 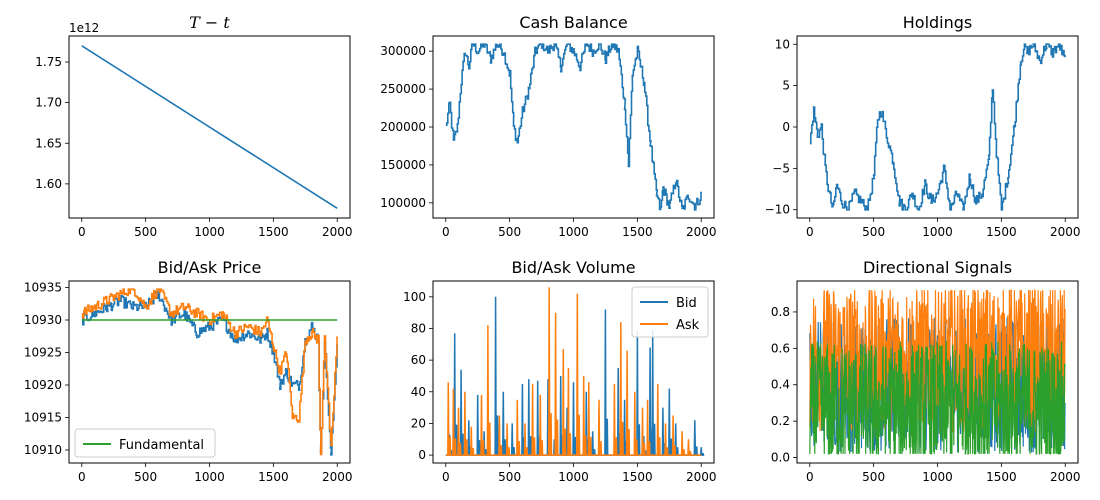 I want to click on y-tick-label: 40, so click(x=418, y=392).